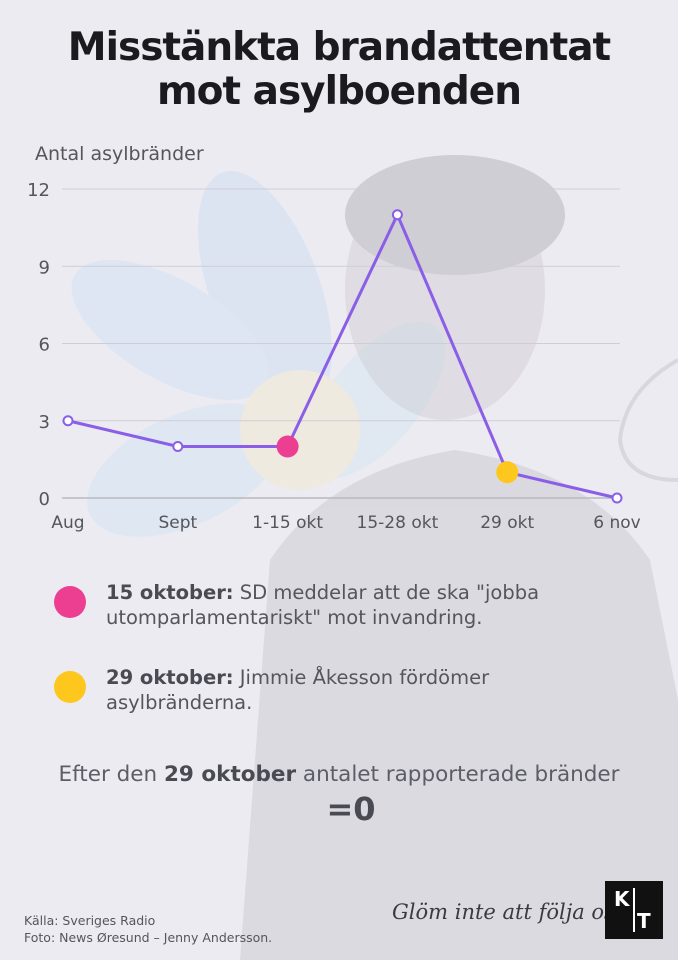 This screenshot has width=678, height=960. Describe the element at coordinates (44, 422) in the screenshot. I see `y-tick-label: 3` at that location.